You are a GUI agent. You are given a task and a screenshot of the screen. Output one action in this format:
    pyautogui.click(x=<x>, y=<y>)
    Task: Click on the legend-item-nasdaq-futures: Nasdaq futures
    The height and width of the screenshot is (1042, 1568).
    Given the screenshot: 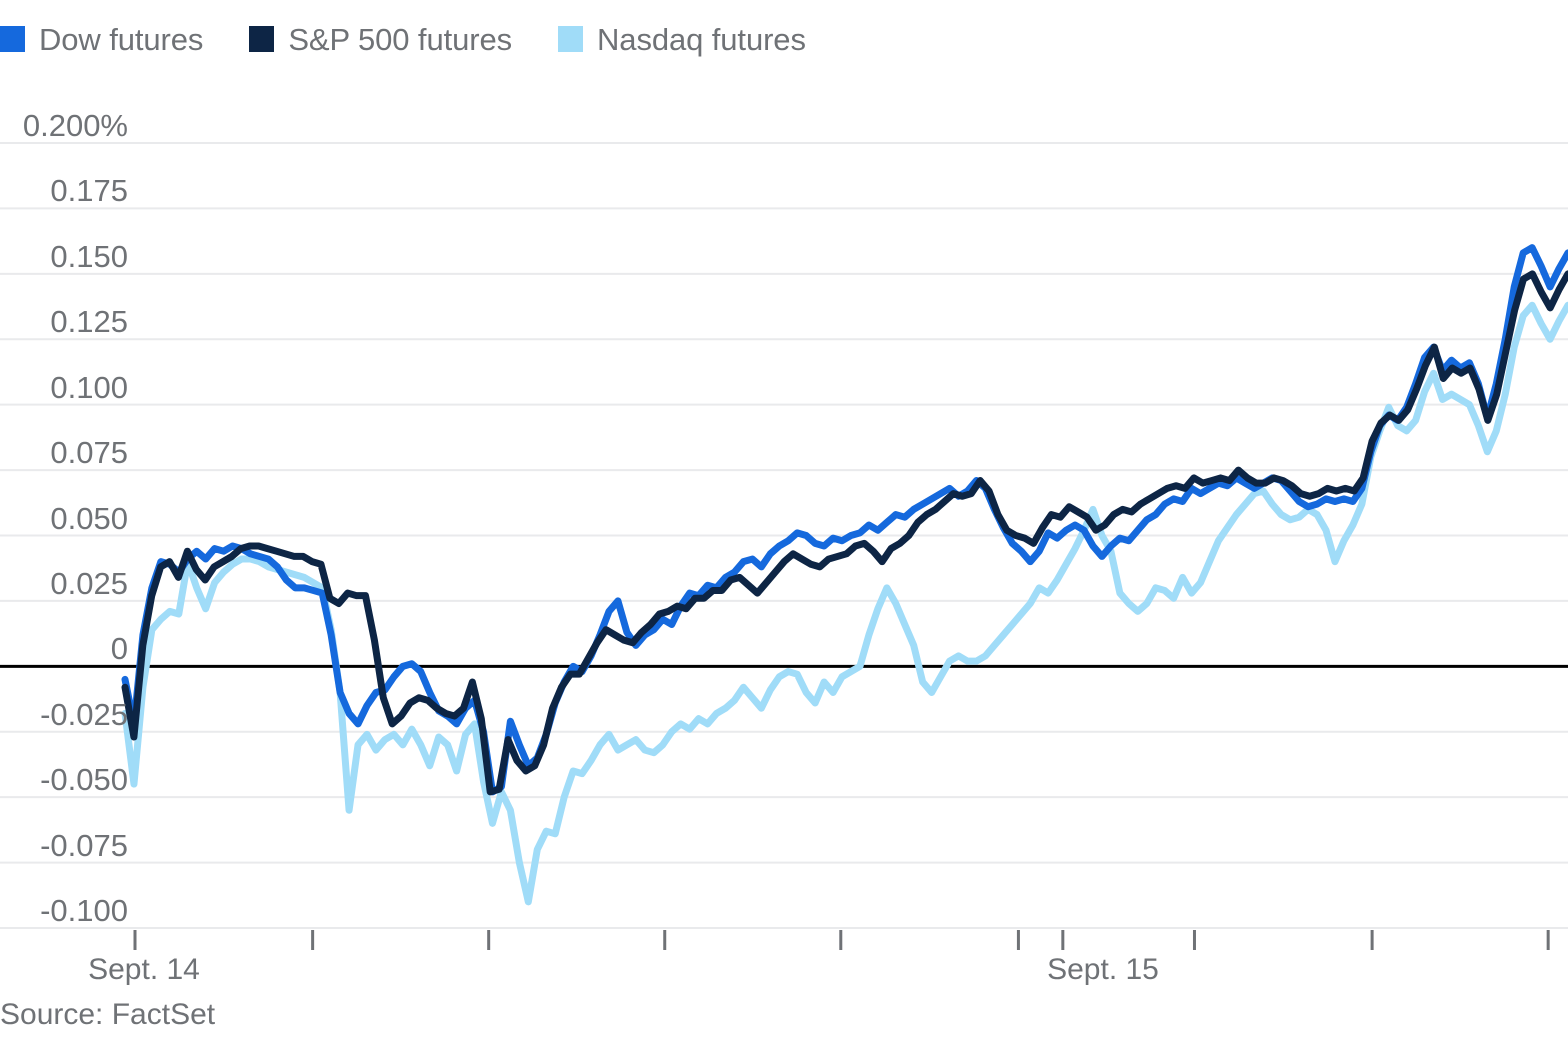 What is the action you would take?
    pyautogui.click(x=682, y=39)
    